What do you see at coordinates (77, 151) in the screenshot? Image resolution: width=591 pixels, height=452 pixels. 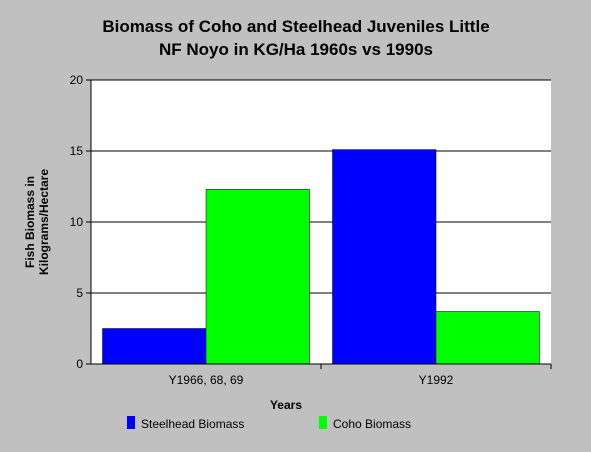 I see `y-tick-label: 15` at bounding box center [77, 151].